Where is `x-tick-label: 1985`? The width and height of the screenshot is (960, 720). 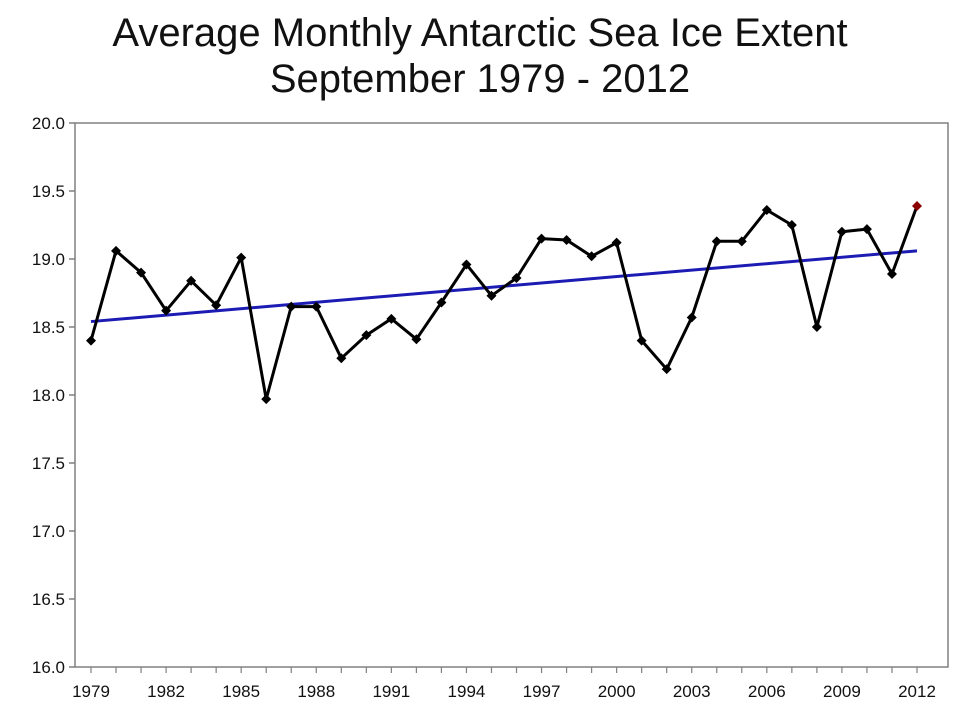
x-tick-label: 1985 is located at coordinates (241, 691).